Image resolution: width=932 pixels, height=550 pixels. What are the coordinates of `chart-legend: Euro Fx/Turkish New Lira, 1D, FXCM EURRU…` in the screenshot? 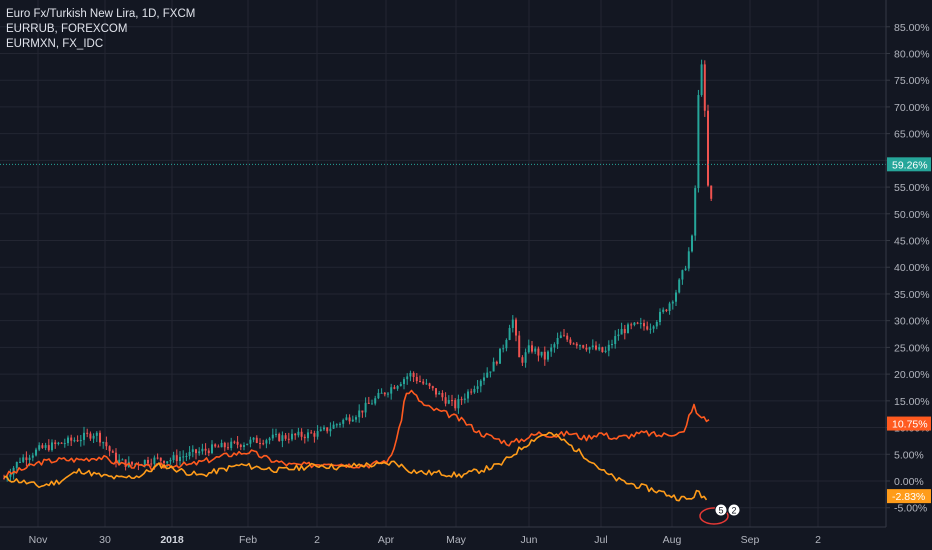 It's located at (100, 29).